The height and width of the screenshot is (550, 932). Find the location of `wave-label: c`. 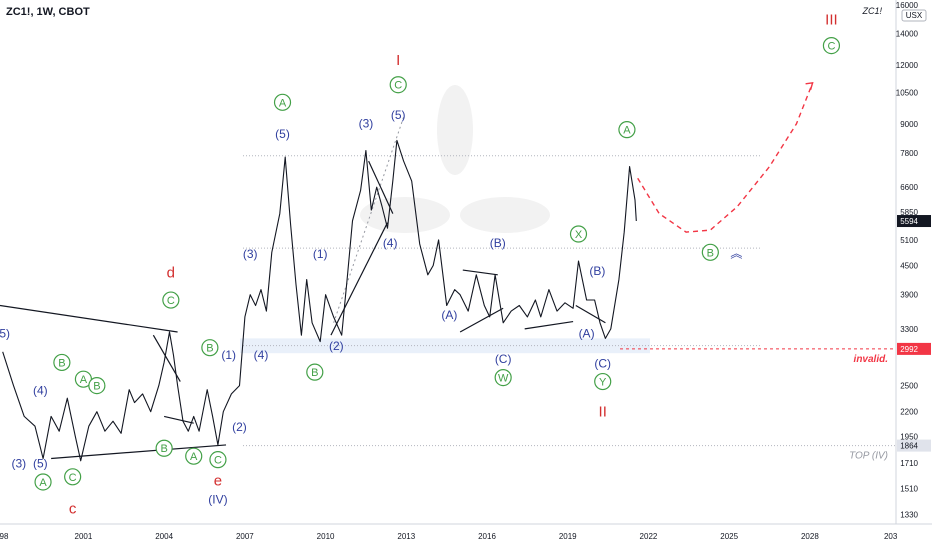

wave-label: c is located at coordinates (73, 509).